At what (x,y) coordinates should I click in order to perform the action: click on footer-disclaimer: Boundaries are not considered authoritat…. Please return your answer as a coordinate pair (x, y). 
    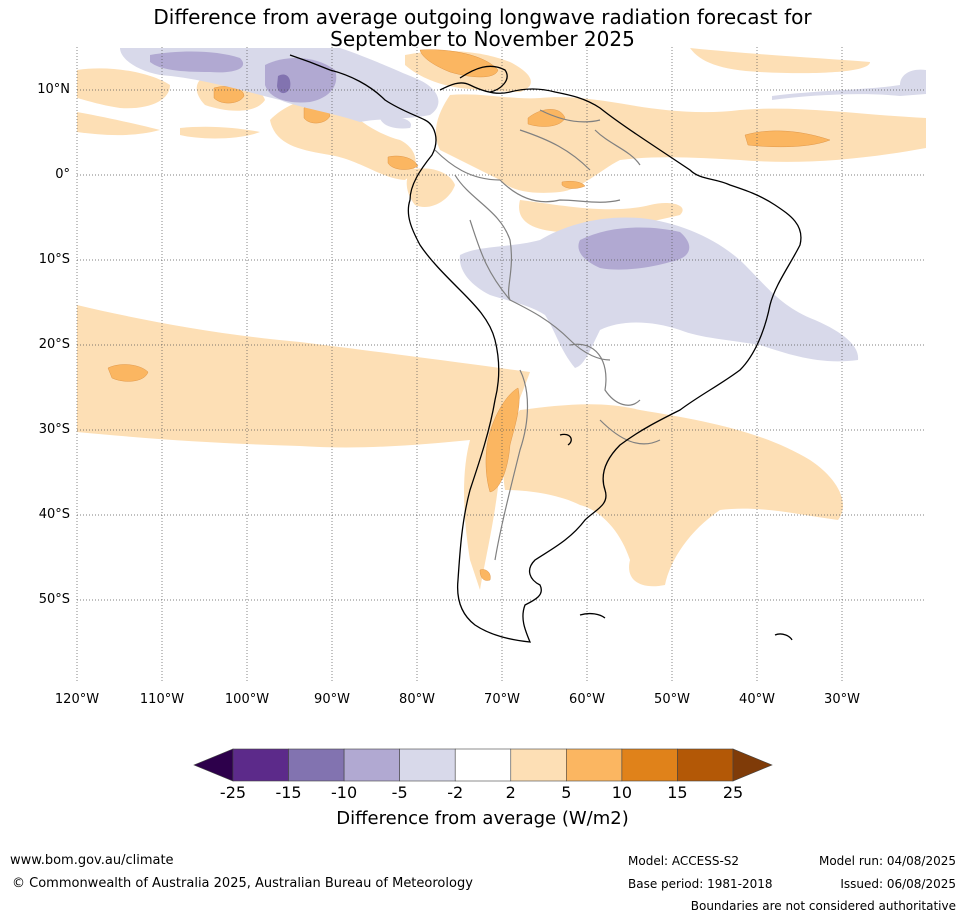
    Looking at the image, I should click on (823, 906).